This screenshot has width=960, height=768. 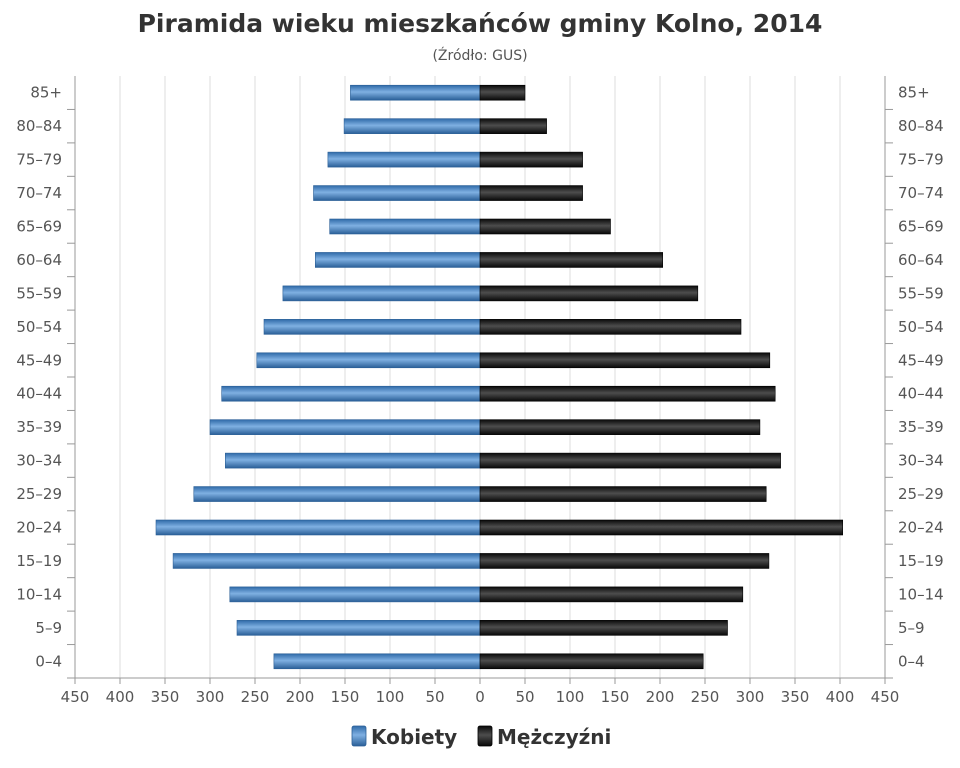 What do you see at coordinates (921, 327) in the screenshot?
I see `category-label-right: 50–54` at bounding box center [921, 327].